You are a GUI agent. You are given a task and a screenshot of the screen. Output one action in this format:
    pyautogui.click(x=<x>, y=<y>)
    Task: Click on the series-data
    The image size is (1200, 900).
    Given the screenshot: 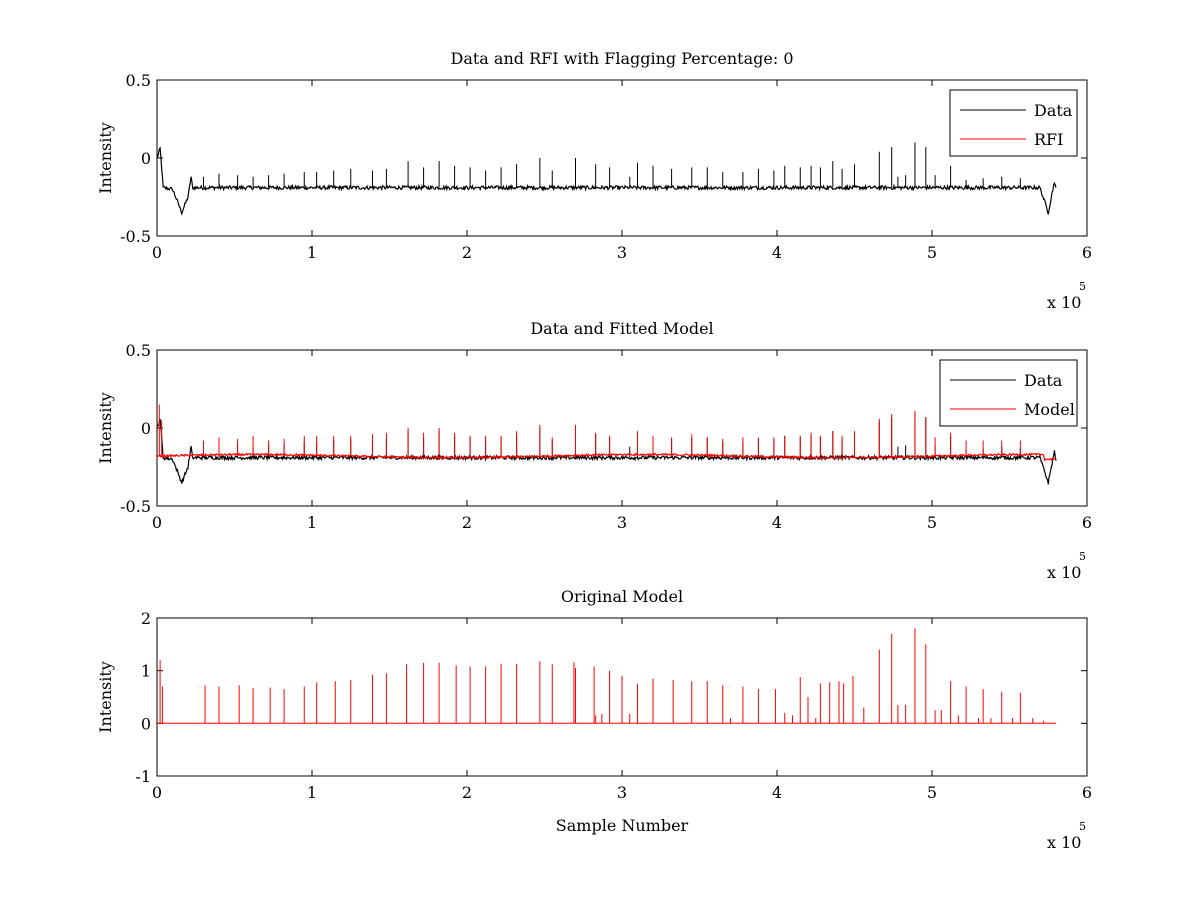 What is the action you would take?
    pyautogui.click(x=607, y=179)
    